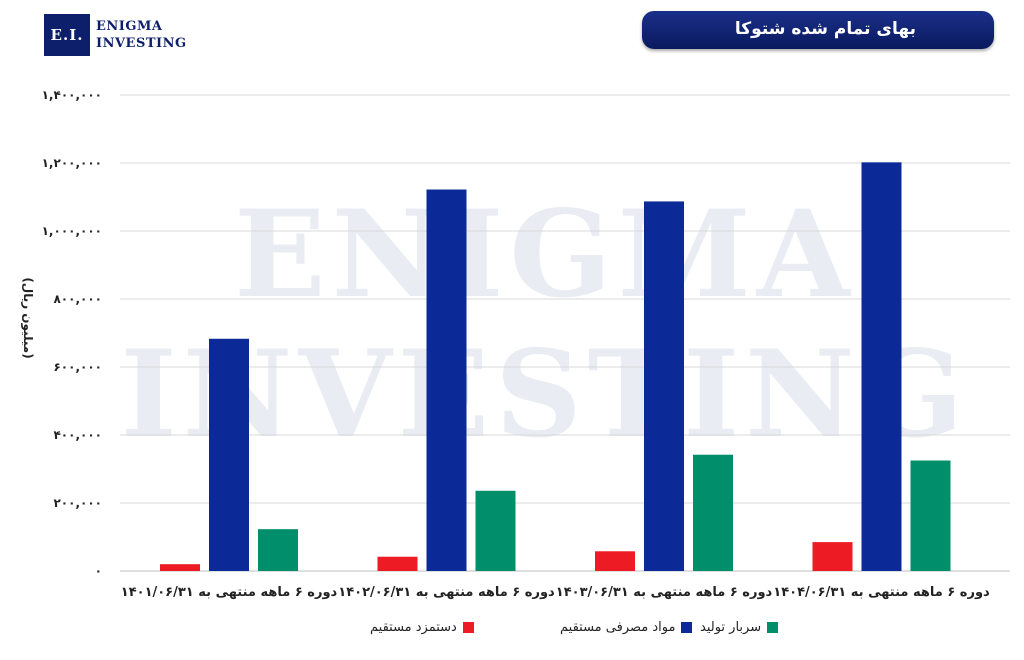 Image resolution: width=1024 pixels, height=660 pixels. Describe the element at coordinates (229, 592) in the screenshot. I see `x-tick-label: دوره ۶ ماهه منتهی به ۱۴۰۱/۰۶/۳۱` at that location.